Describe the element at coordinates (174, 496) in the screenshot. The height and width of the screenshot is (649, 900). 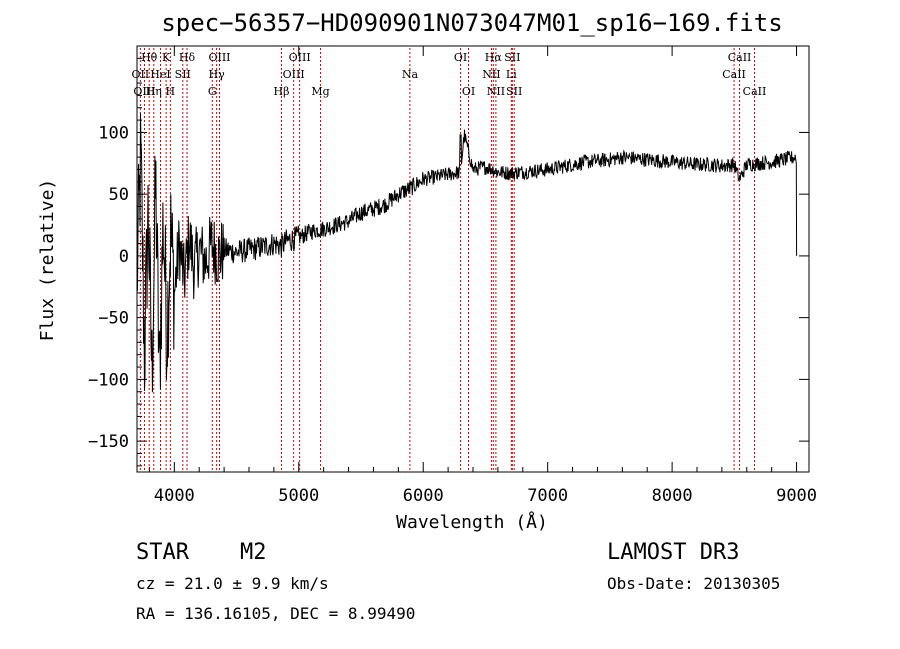
I see `x-tick-label: 4000` at that location.